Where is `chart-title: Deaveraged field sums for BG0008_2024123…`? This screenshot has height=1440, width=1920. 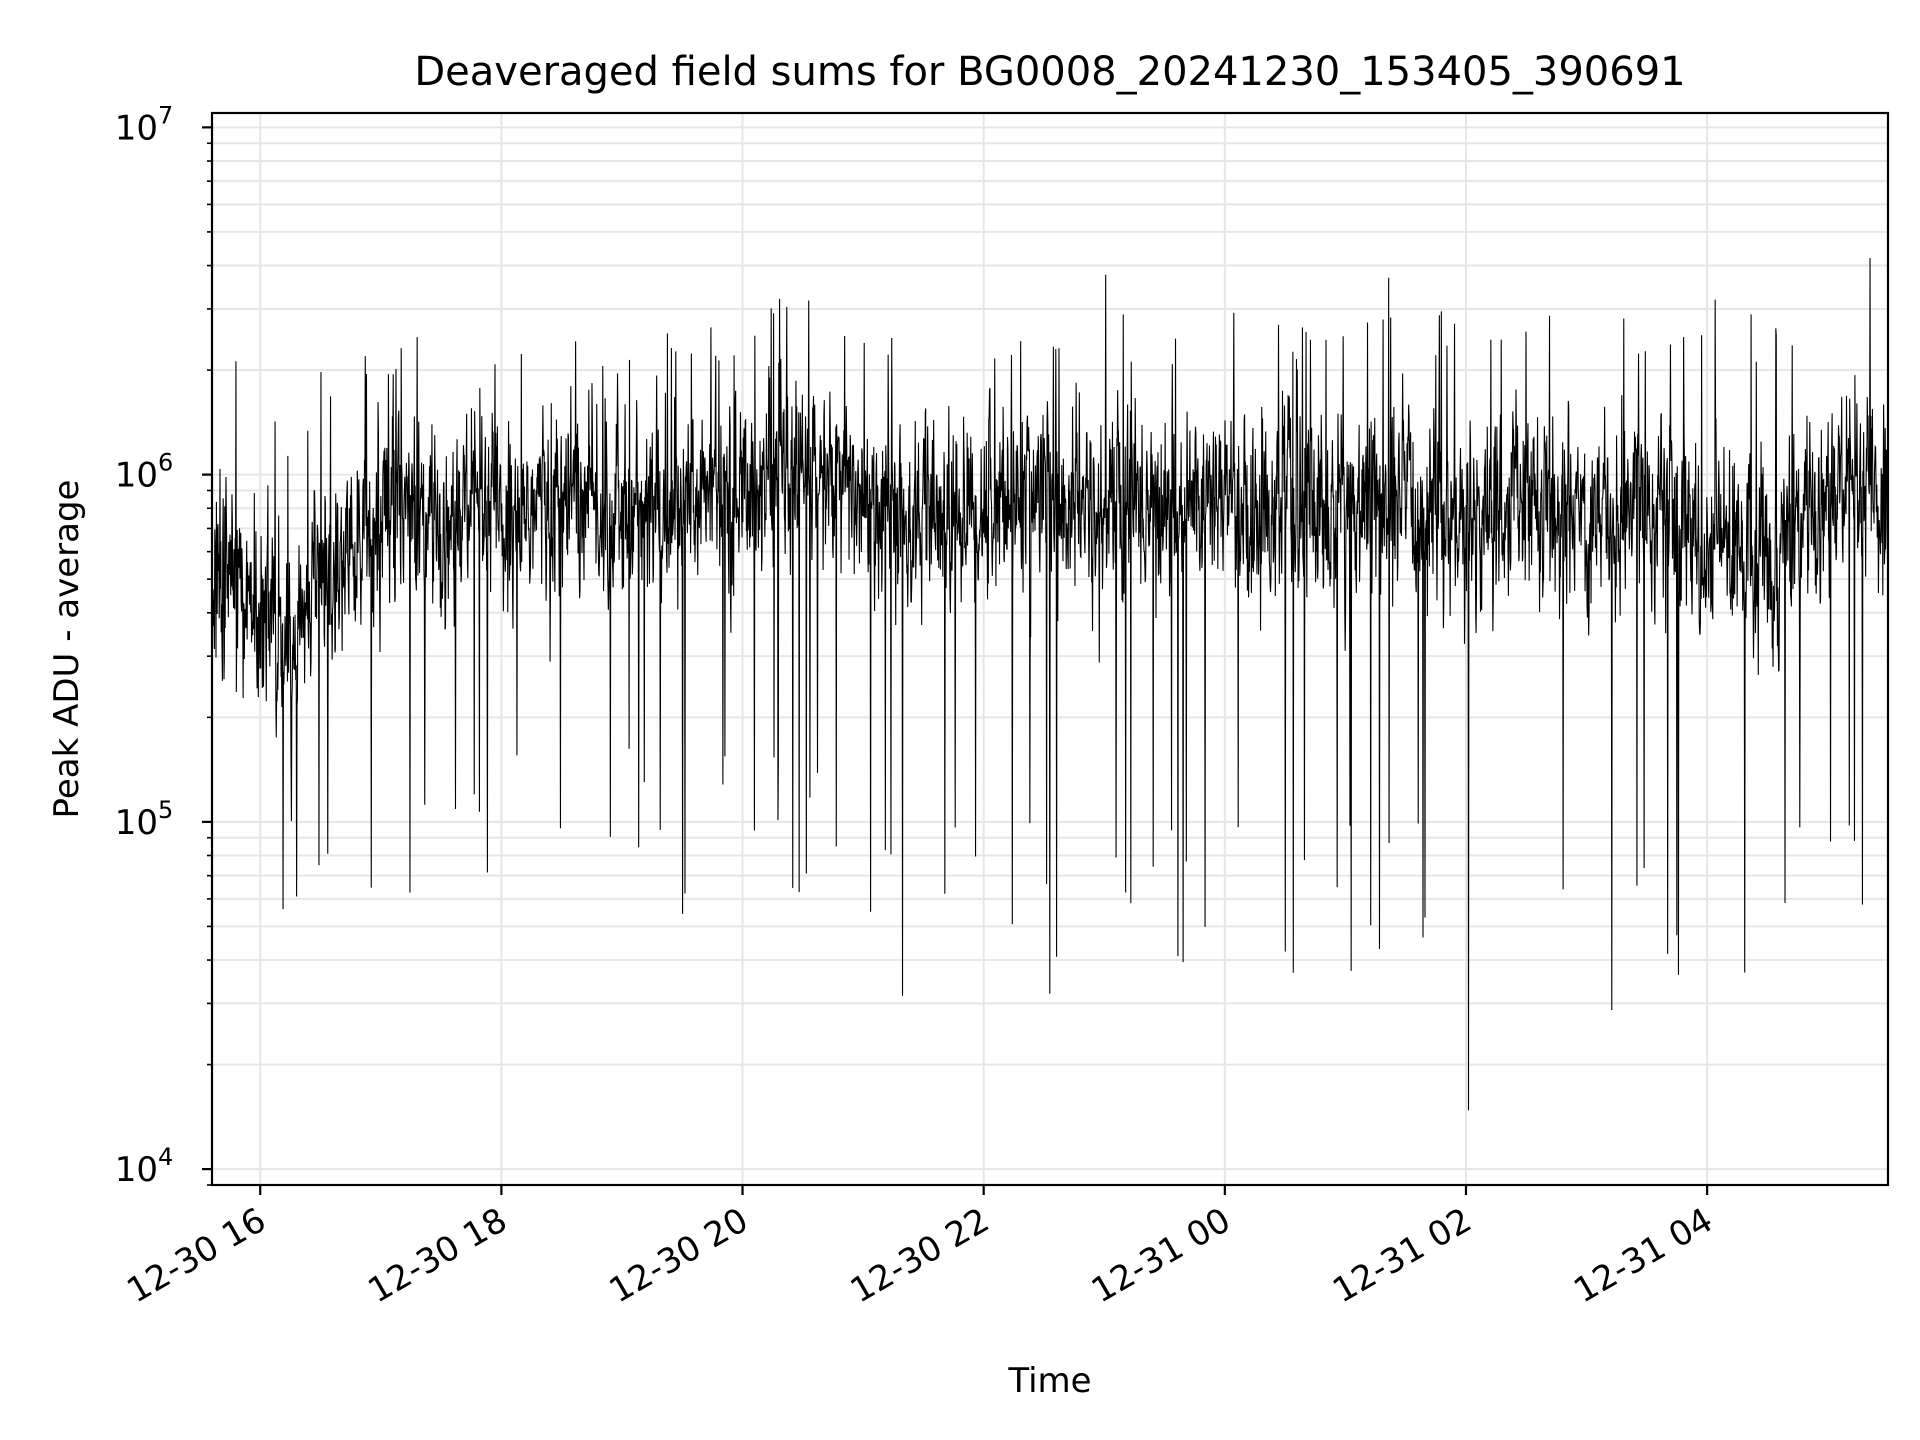
chart-title: Deaveraged field sums for BG0008_2024123… is located at coordinates (1049, 72).